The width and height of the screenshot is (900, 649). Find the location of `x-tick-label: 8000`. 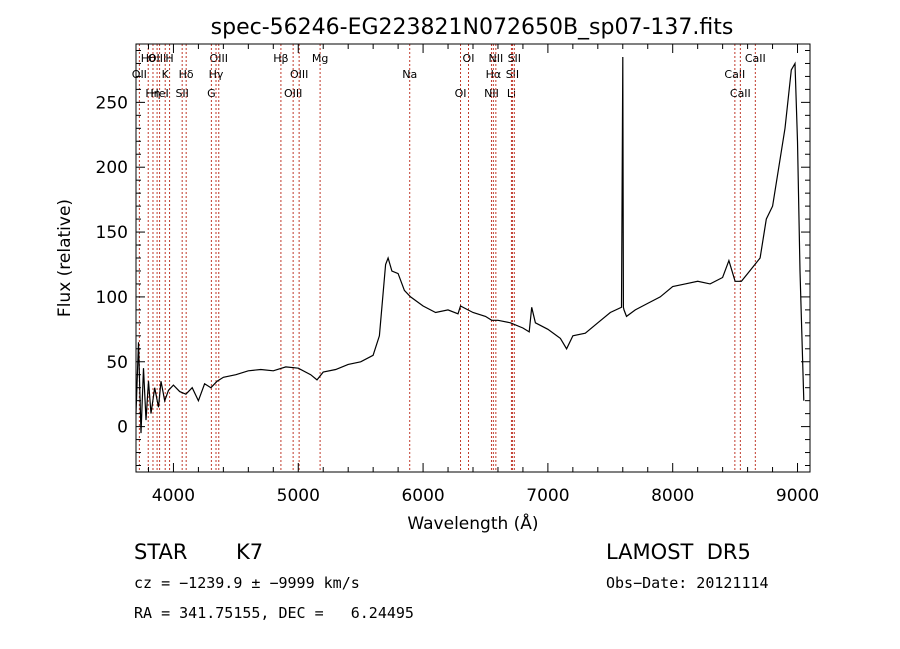

x-tick-label: 8000 is located at coordinates (672, 496).